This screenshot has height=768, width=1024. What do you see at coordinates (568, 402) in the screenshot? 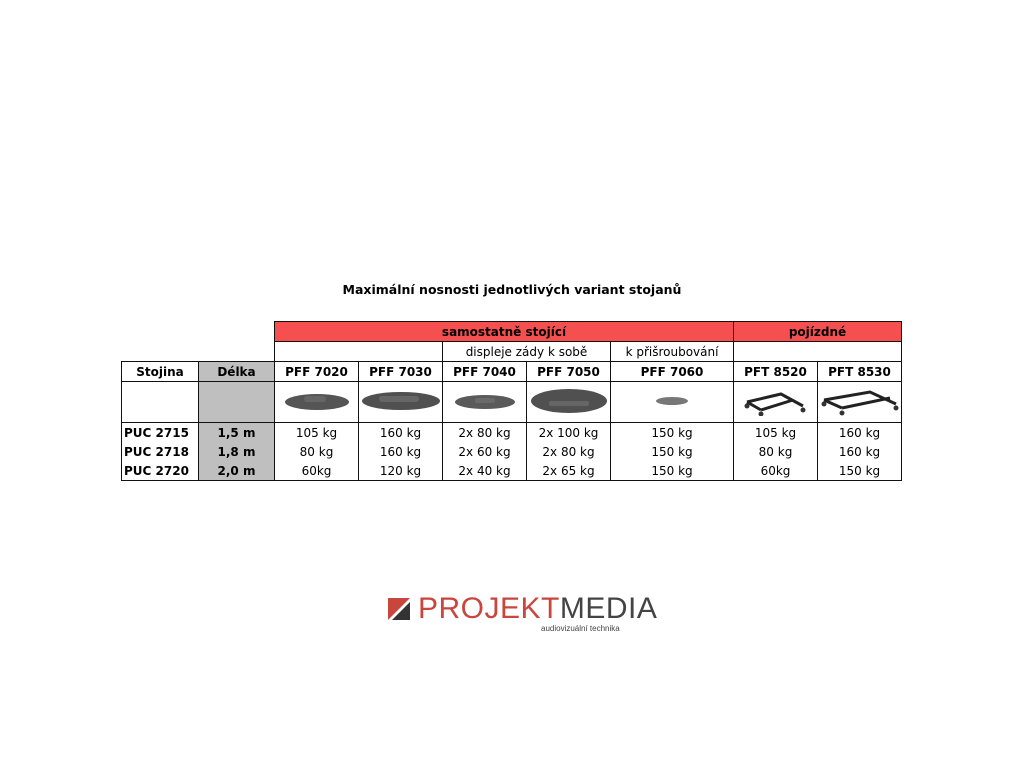
I see `product-image-pff7050` at bounding box center [568, 402].